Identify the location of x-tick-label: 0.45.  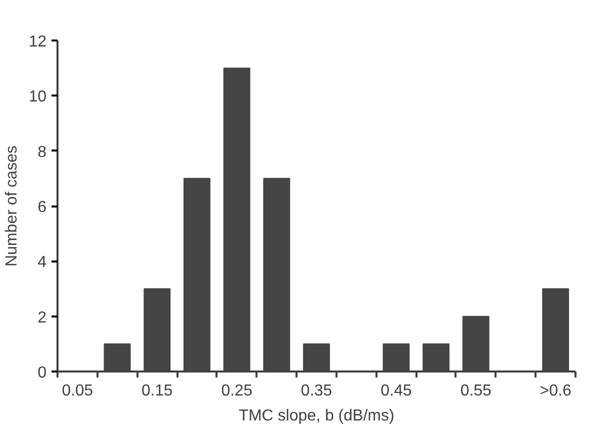
(396, 391).